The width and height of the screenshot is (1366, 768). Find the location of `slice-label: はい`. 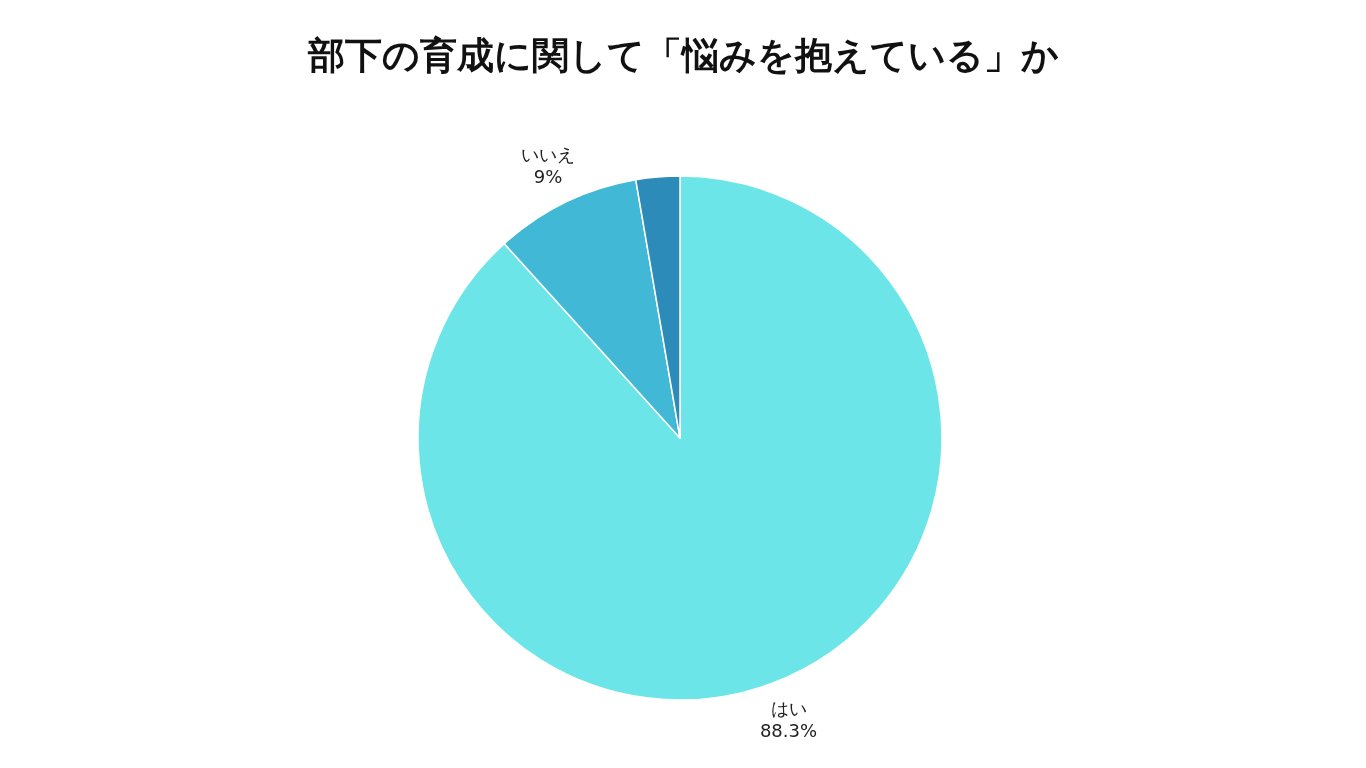

slice-label: はい is located at coordinates (788, 708).